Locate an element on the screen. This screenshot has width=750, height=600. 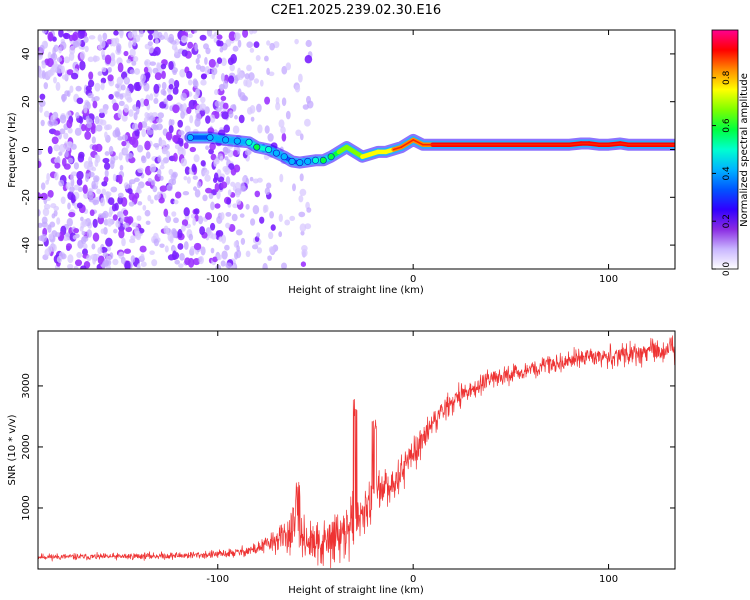
snr-y-tick-label: 3000 is located at coordinates (26, 385).